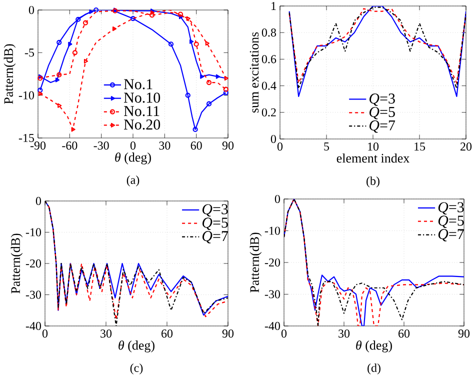 This screenshot has height=382, width=474. Describe the element at coordinates (70, 146) in the screenshot. I see `x-tick-label: -60` at that location.